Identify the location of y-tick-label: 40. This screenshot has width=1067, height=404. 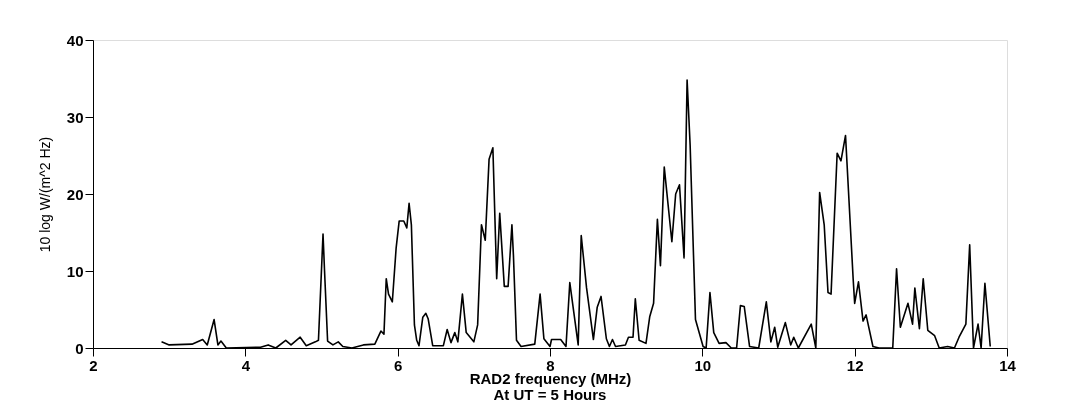
(75, 40).